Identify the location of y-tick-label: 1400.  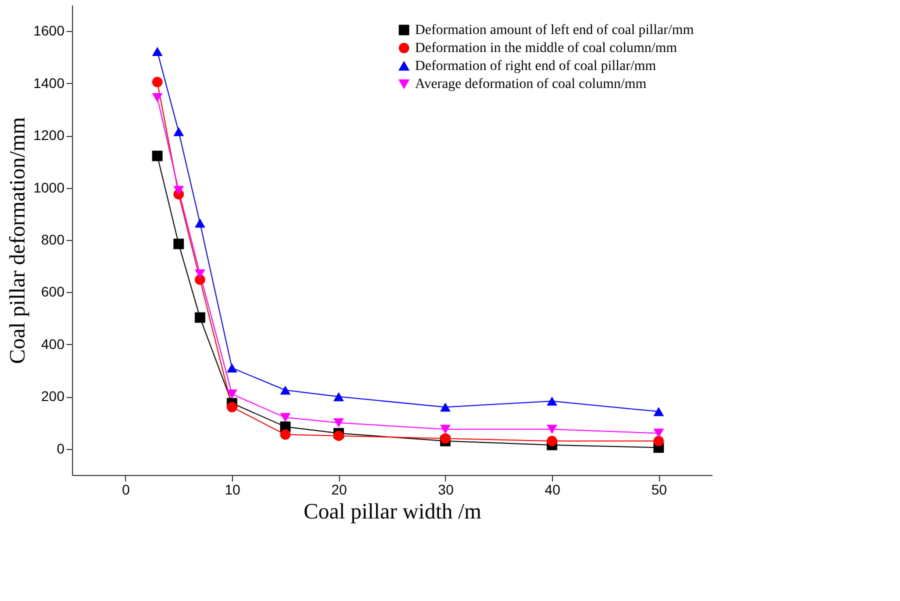
(49, 82).